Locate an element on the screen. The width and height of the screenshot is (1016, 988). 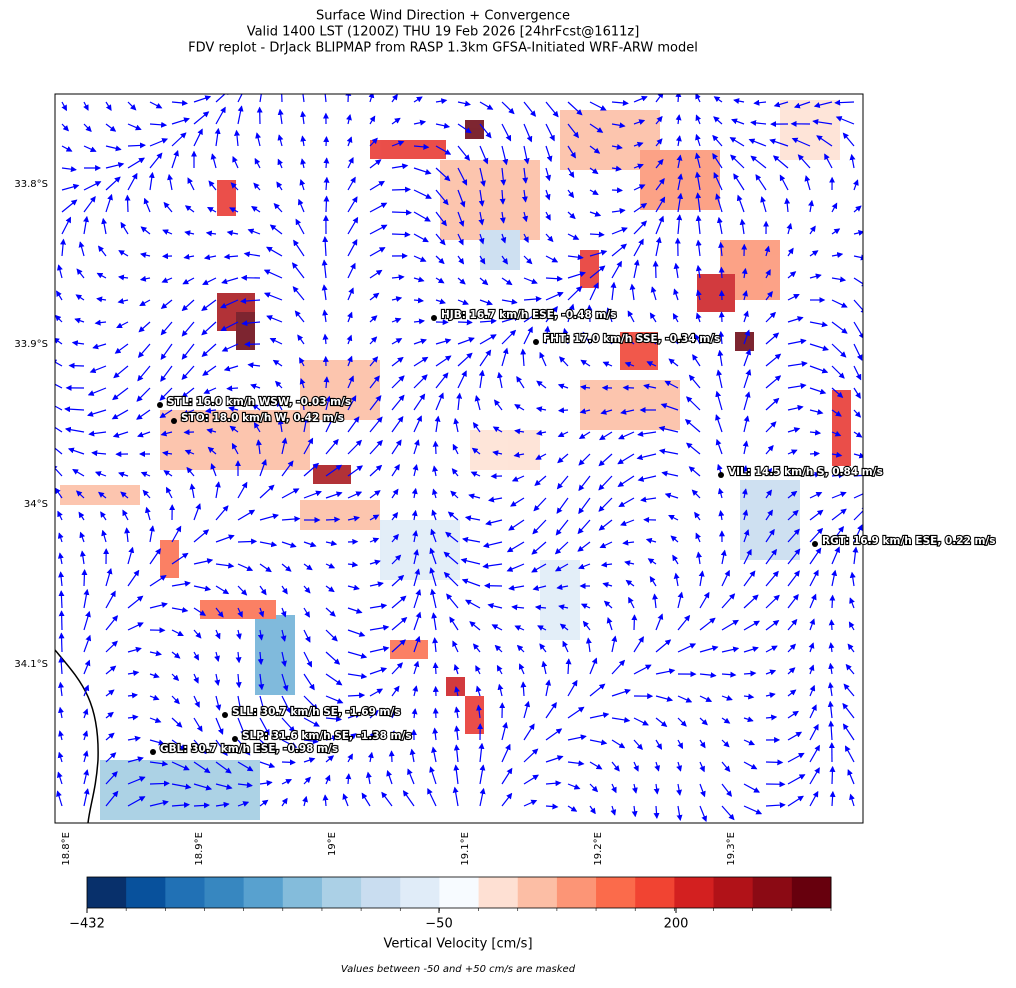
colorbar-label: Vertical Velocity [cm/s] is located at coordinates (457, 944).